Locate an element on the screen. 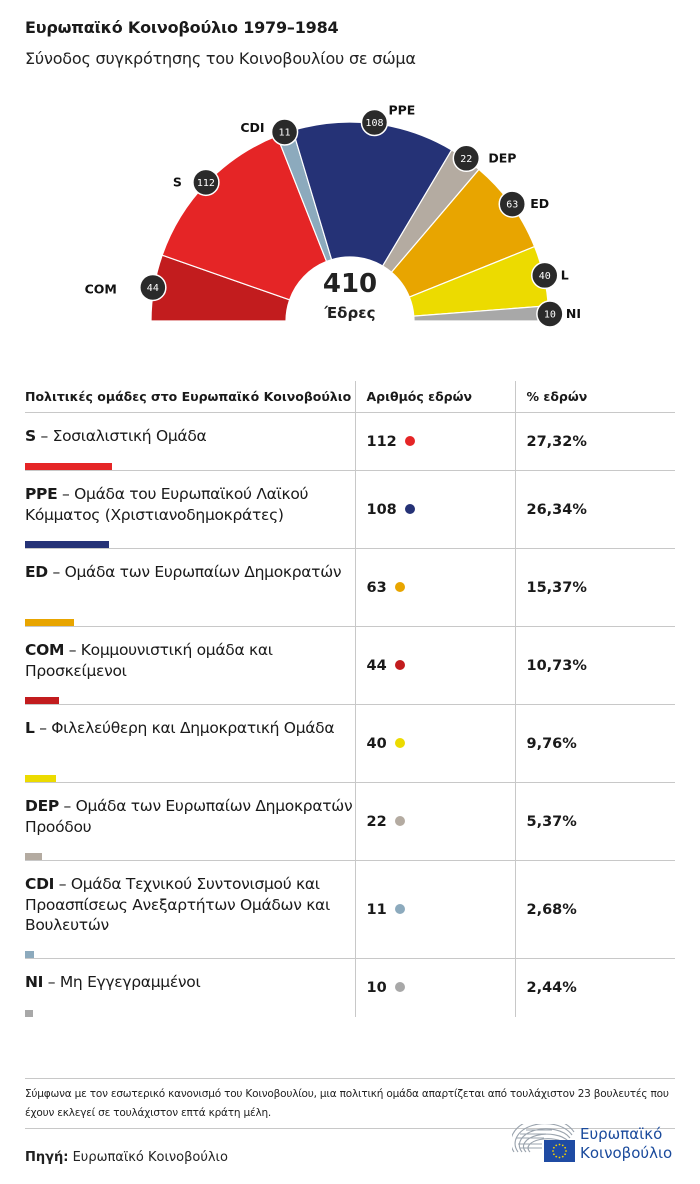 Image resolution: width=700 pixels, height=1184 pixels. table-row: NI – Μη Εγγεγραμμένοι 10 2,44% is located at coordinates (350, 987).